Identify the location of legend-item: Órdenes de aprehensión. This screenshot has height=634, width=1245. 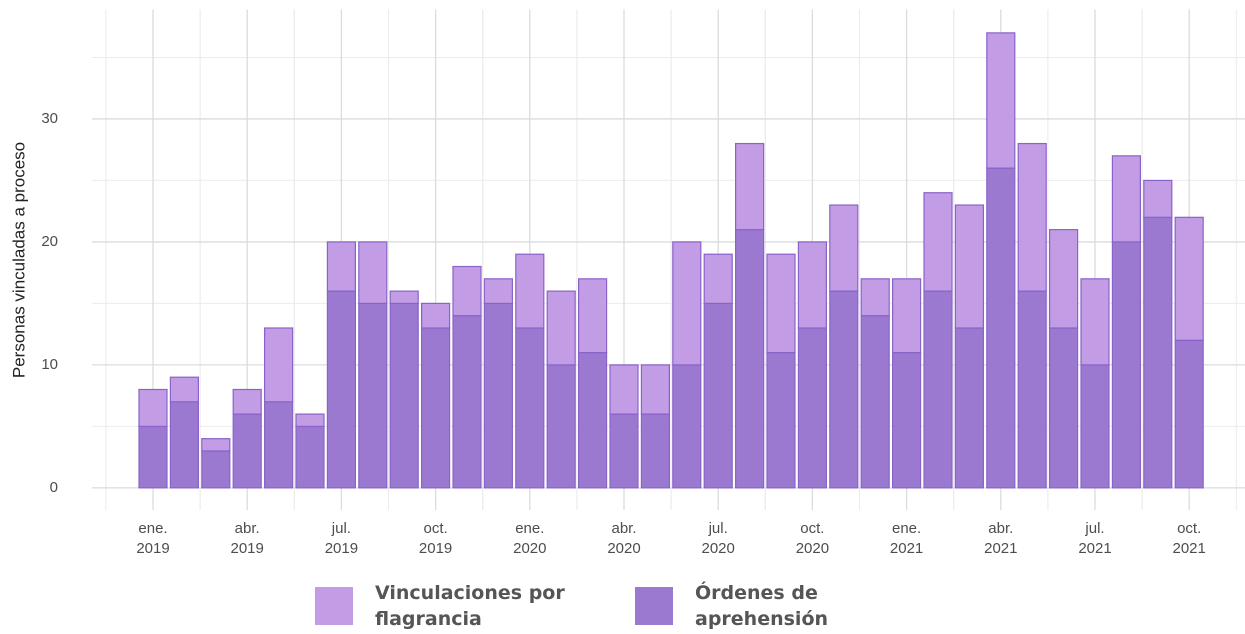
(765, 606).